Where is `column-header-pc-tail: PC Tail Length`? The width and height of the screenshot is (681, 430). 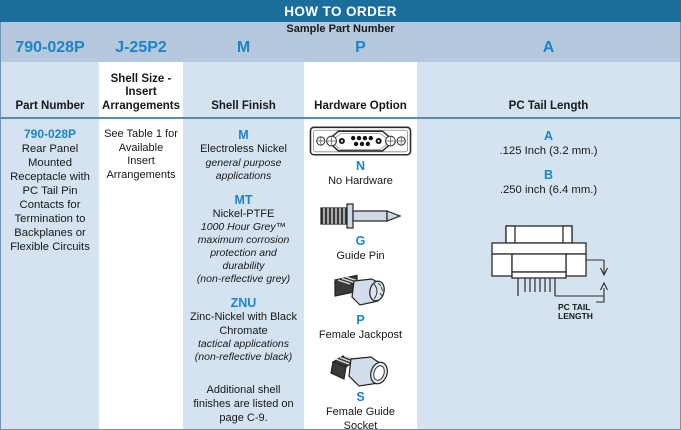
column-header-pc-tail: PC Tail Length is located at coordinates (548, 89).